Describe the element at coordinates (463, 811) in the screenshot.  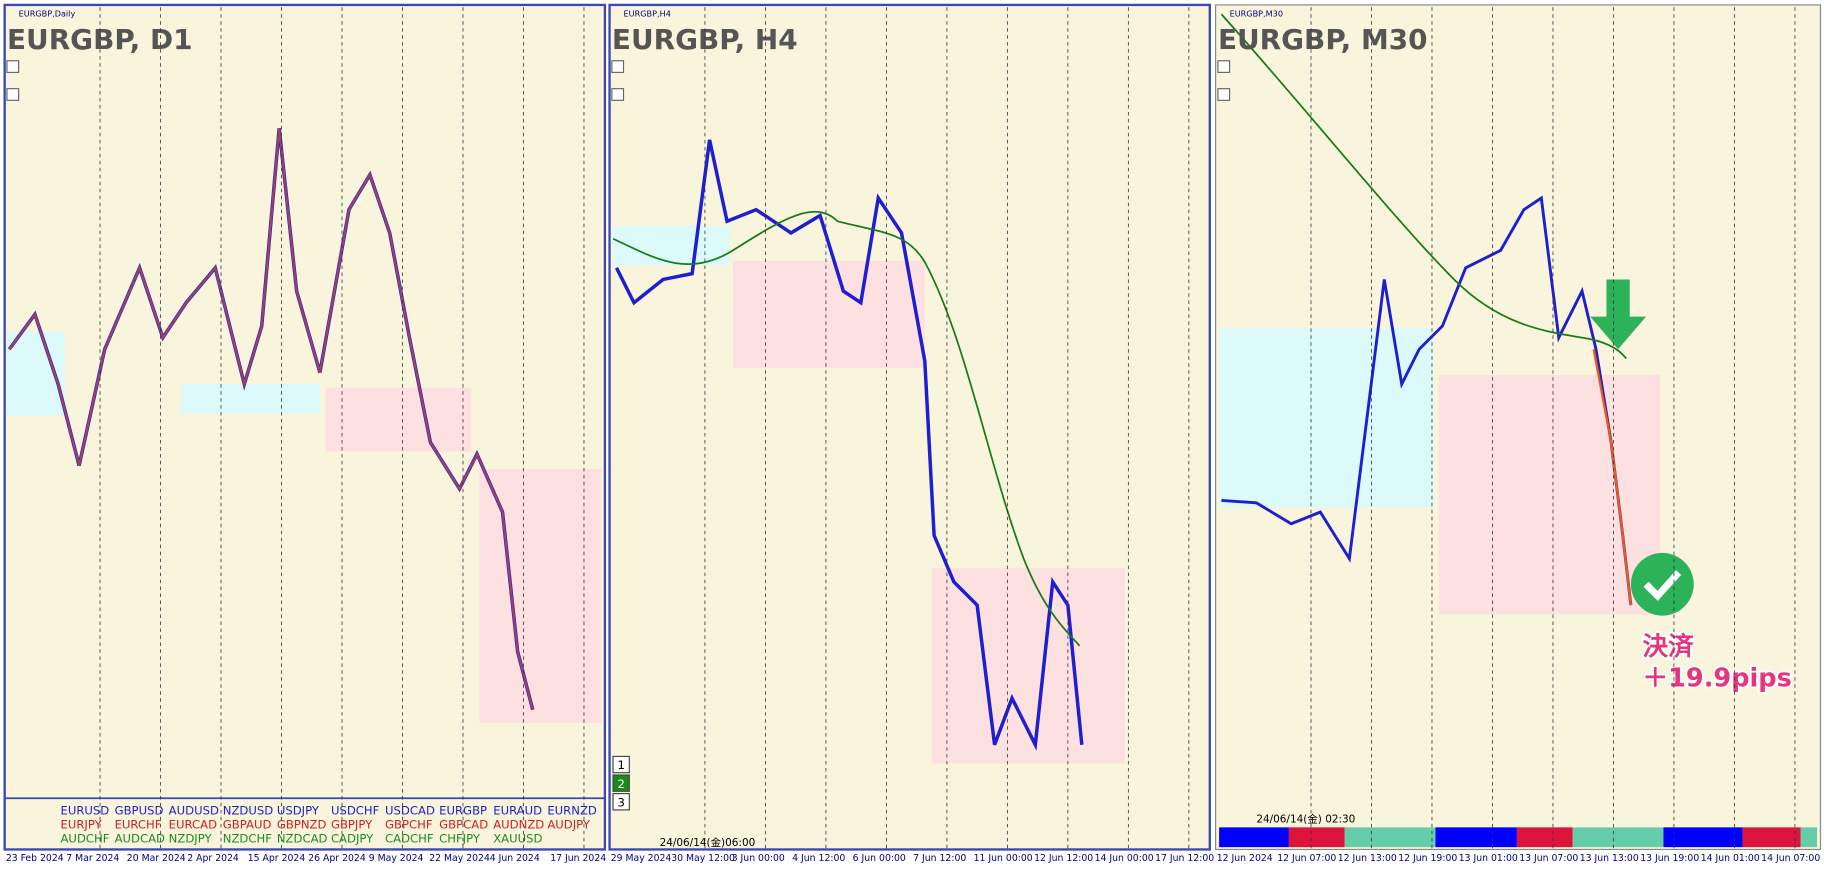
I see `symbol-button: EURGBP` at that location.